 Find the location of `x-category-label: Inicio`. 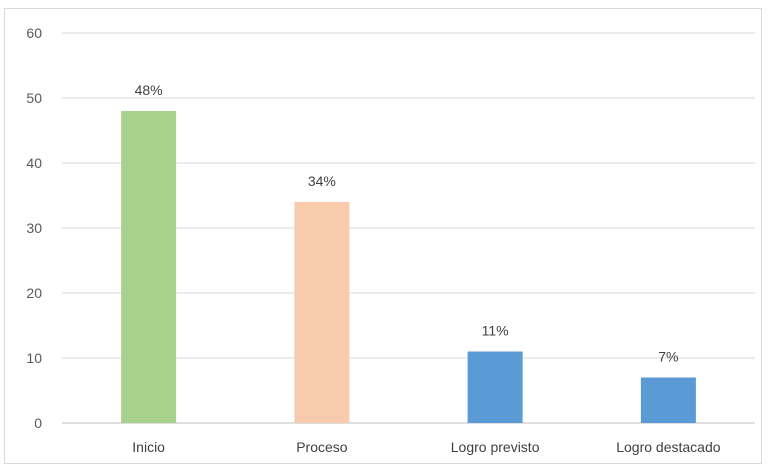

x-category-label: Inicio is located at coordinates (148, 447).